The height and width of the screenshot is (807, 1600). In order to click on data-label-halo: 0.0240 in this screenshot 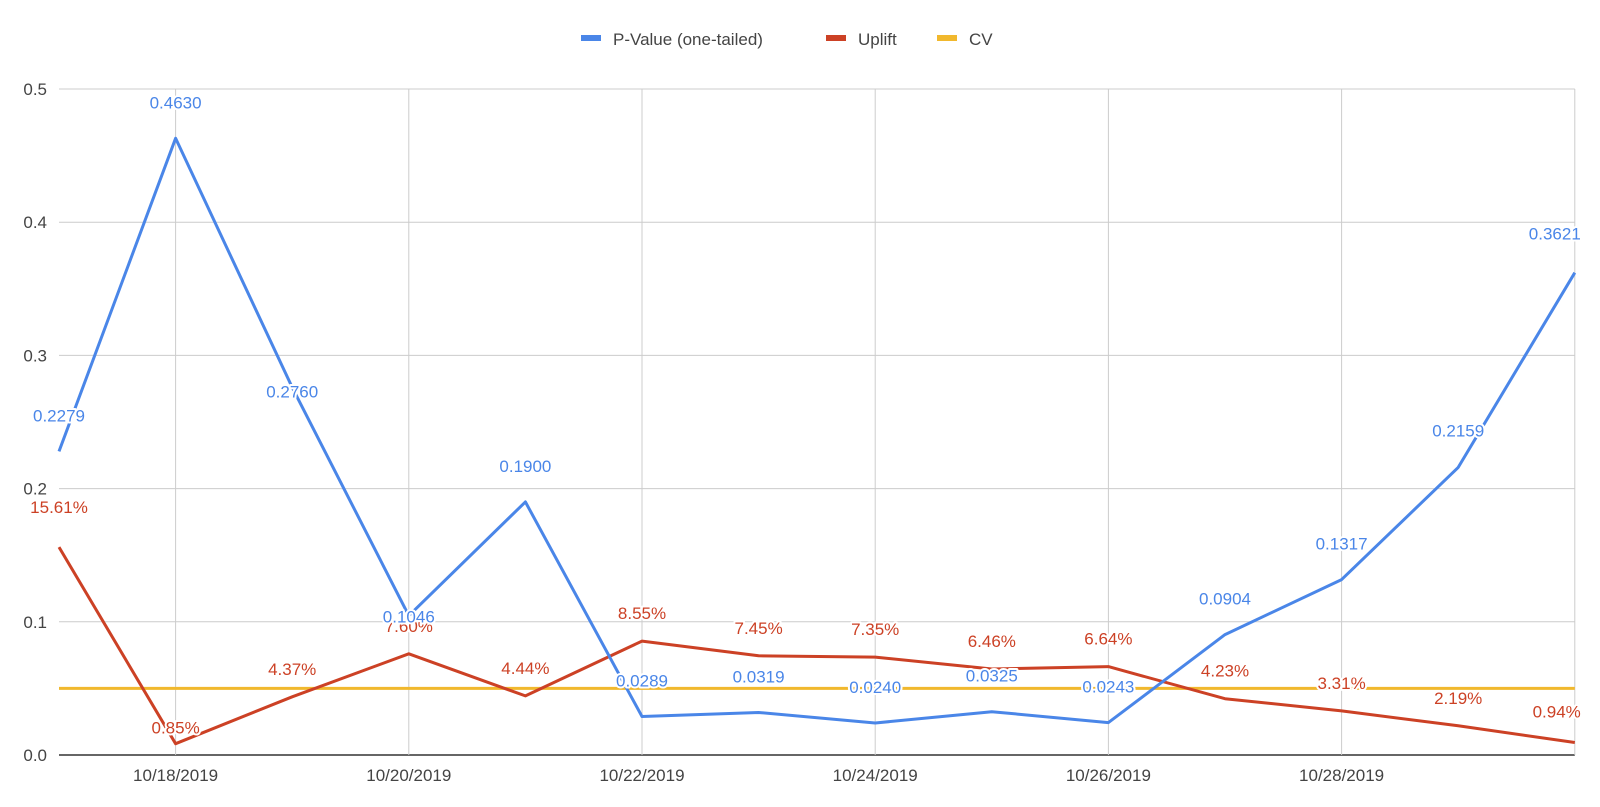, I will do `click(875, 687)`.